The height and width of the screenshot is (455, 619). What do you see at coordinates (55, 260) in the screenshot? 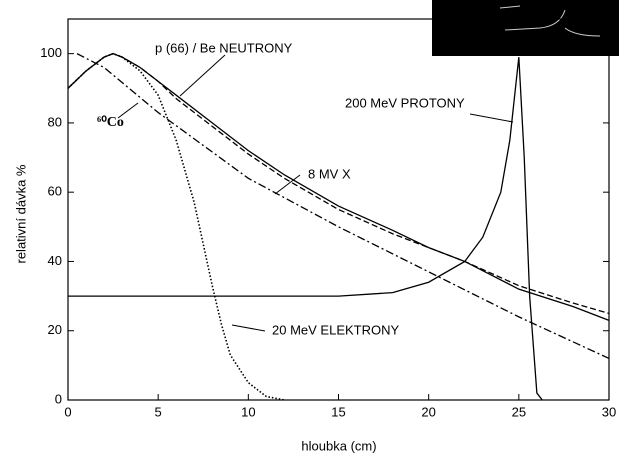
I see `y-tick-label: 40` at bounding box center [55, 260].